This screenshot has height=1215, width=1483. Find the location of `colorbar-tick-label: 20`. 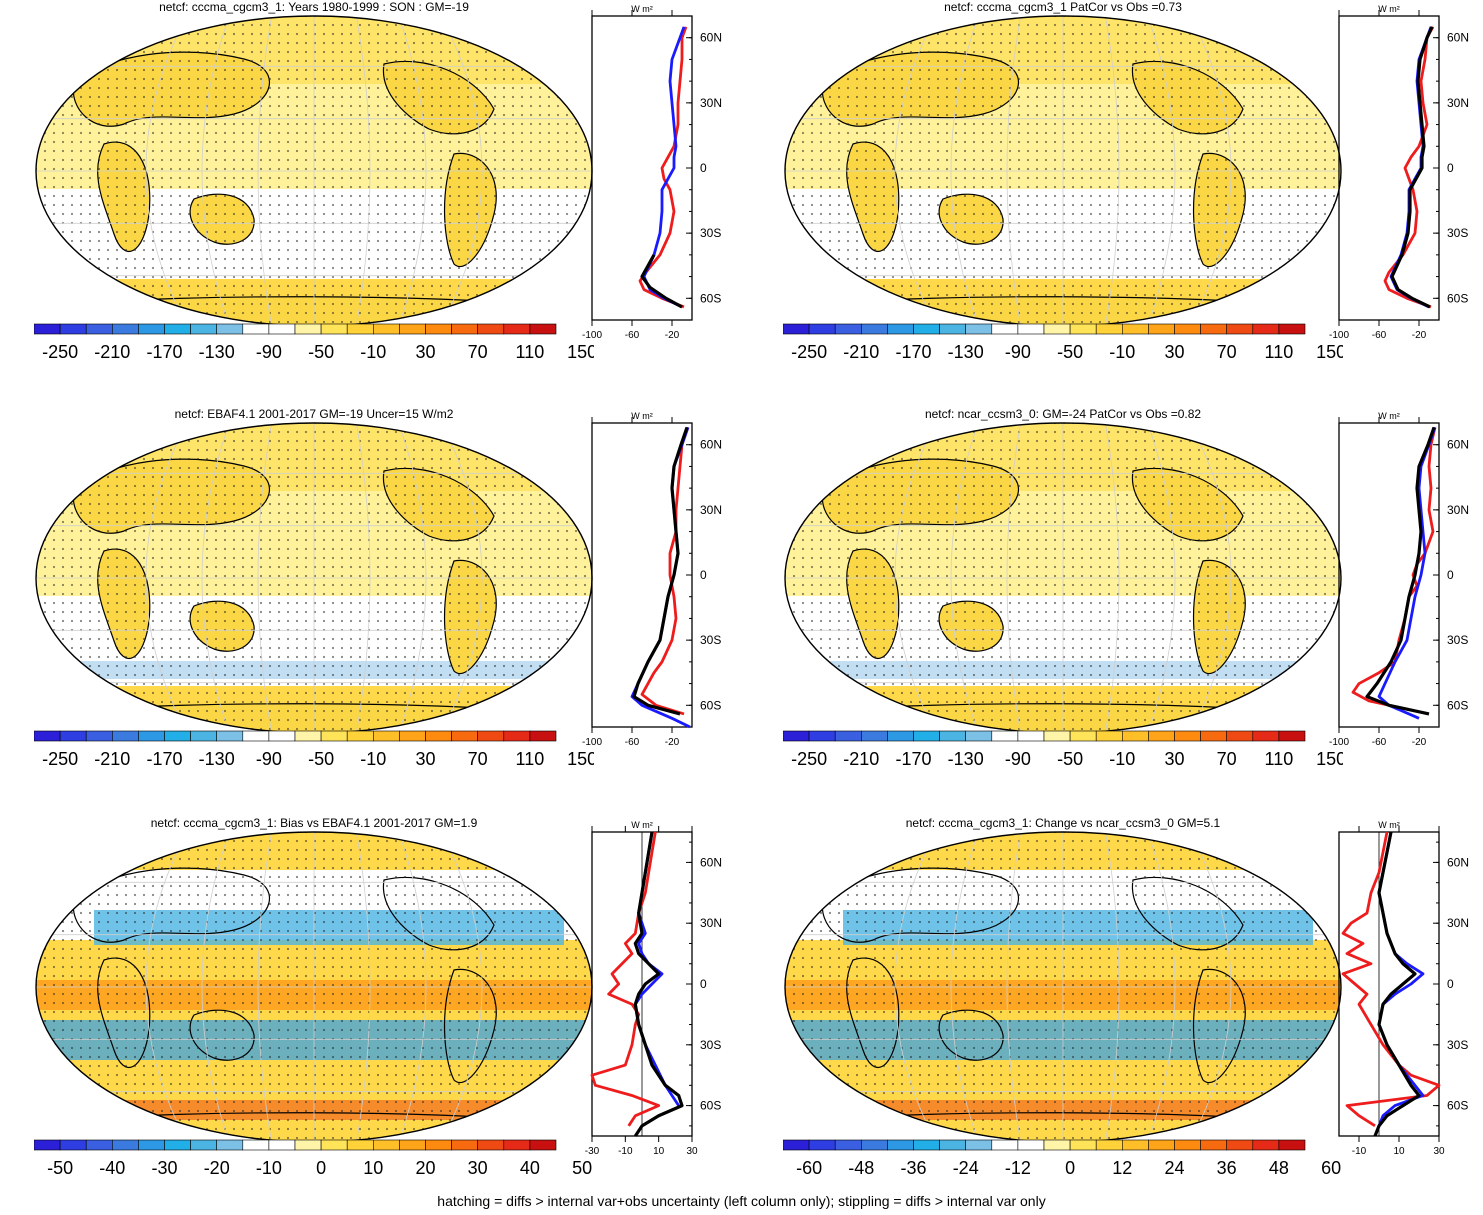

colorbar-tick-label: 20 is located at coordinates (425, 1168).